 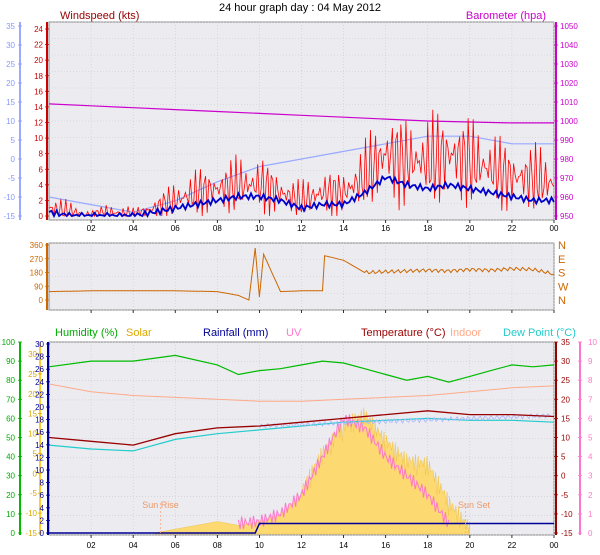 What do you see at coordinates (466, 333) in the screenshot?
I see `legend-label: Indoor` at bounding box center [466, 333].